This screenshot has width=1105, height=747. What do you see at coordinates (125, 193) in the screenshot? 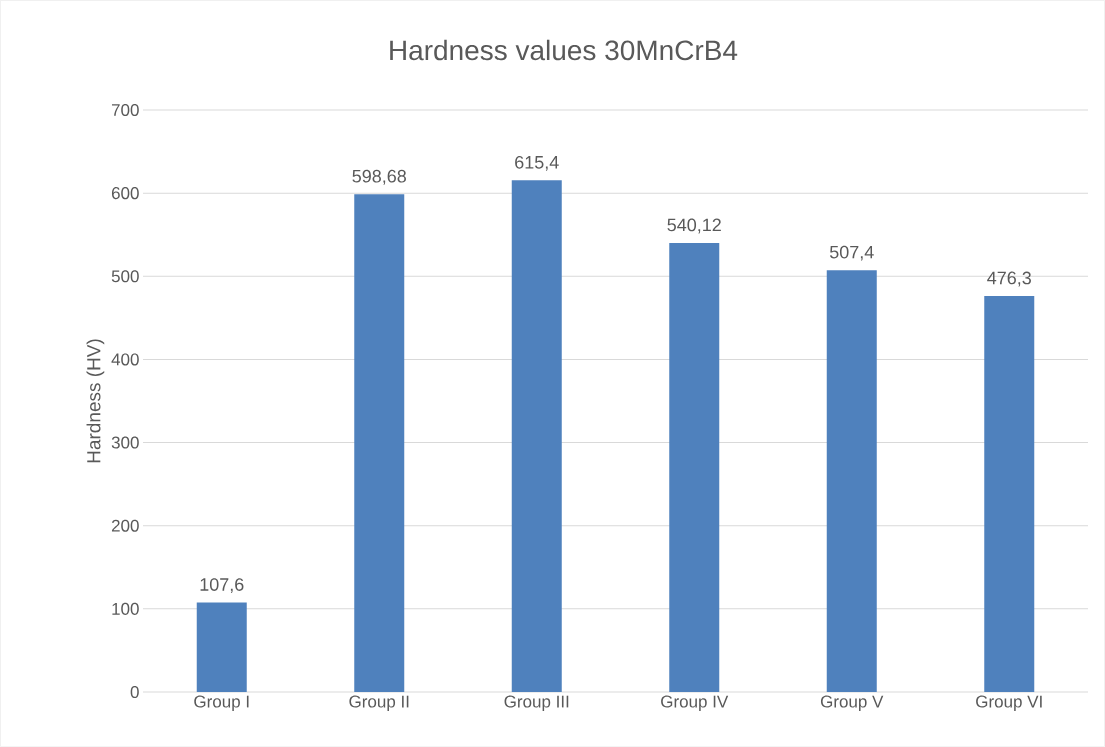
I see `y-tick-label: 600` at bounding box center [125, 193].